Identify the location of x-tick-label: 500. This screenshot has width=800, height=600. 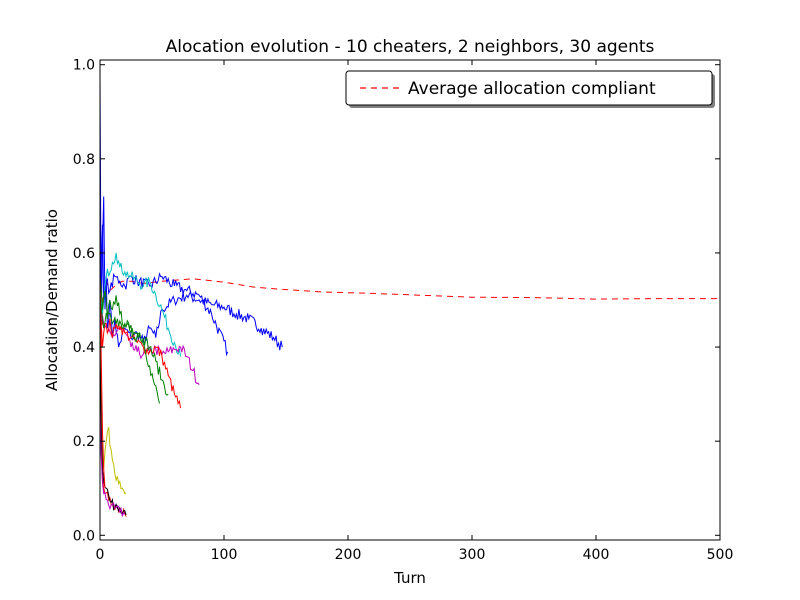
(720, 555).